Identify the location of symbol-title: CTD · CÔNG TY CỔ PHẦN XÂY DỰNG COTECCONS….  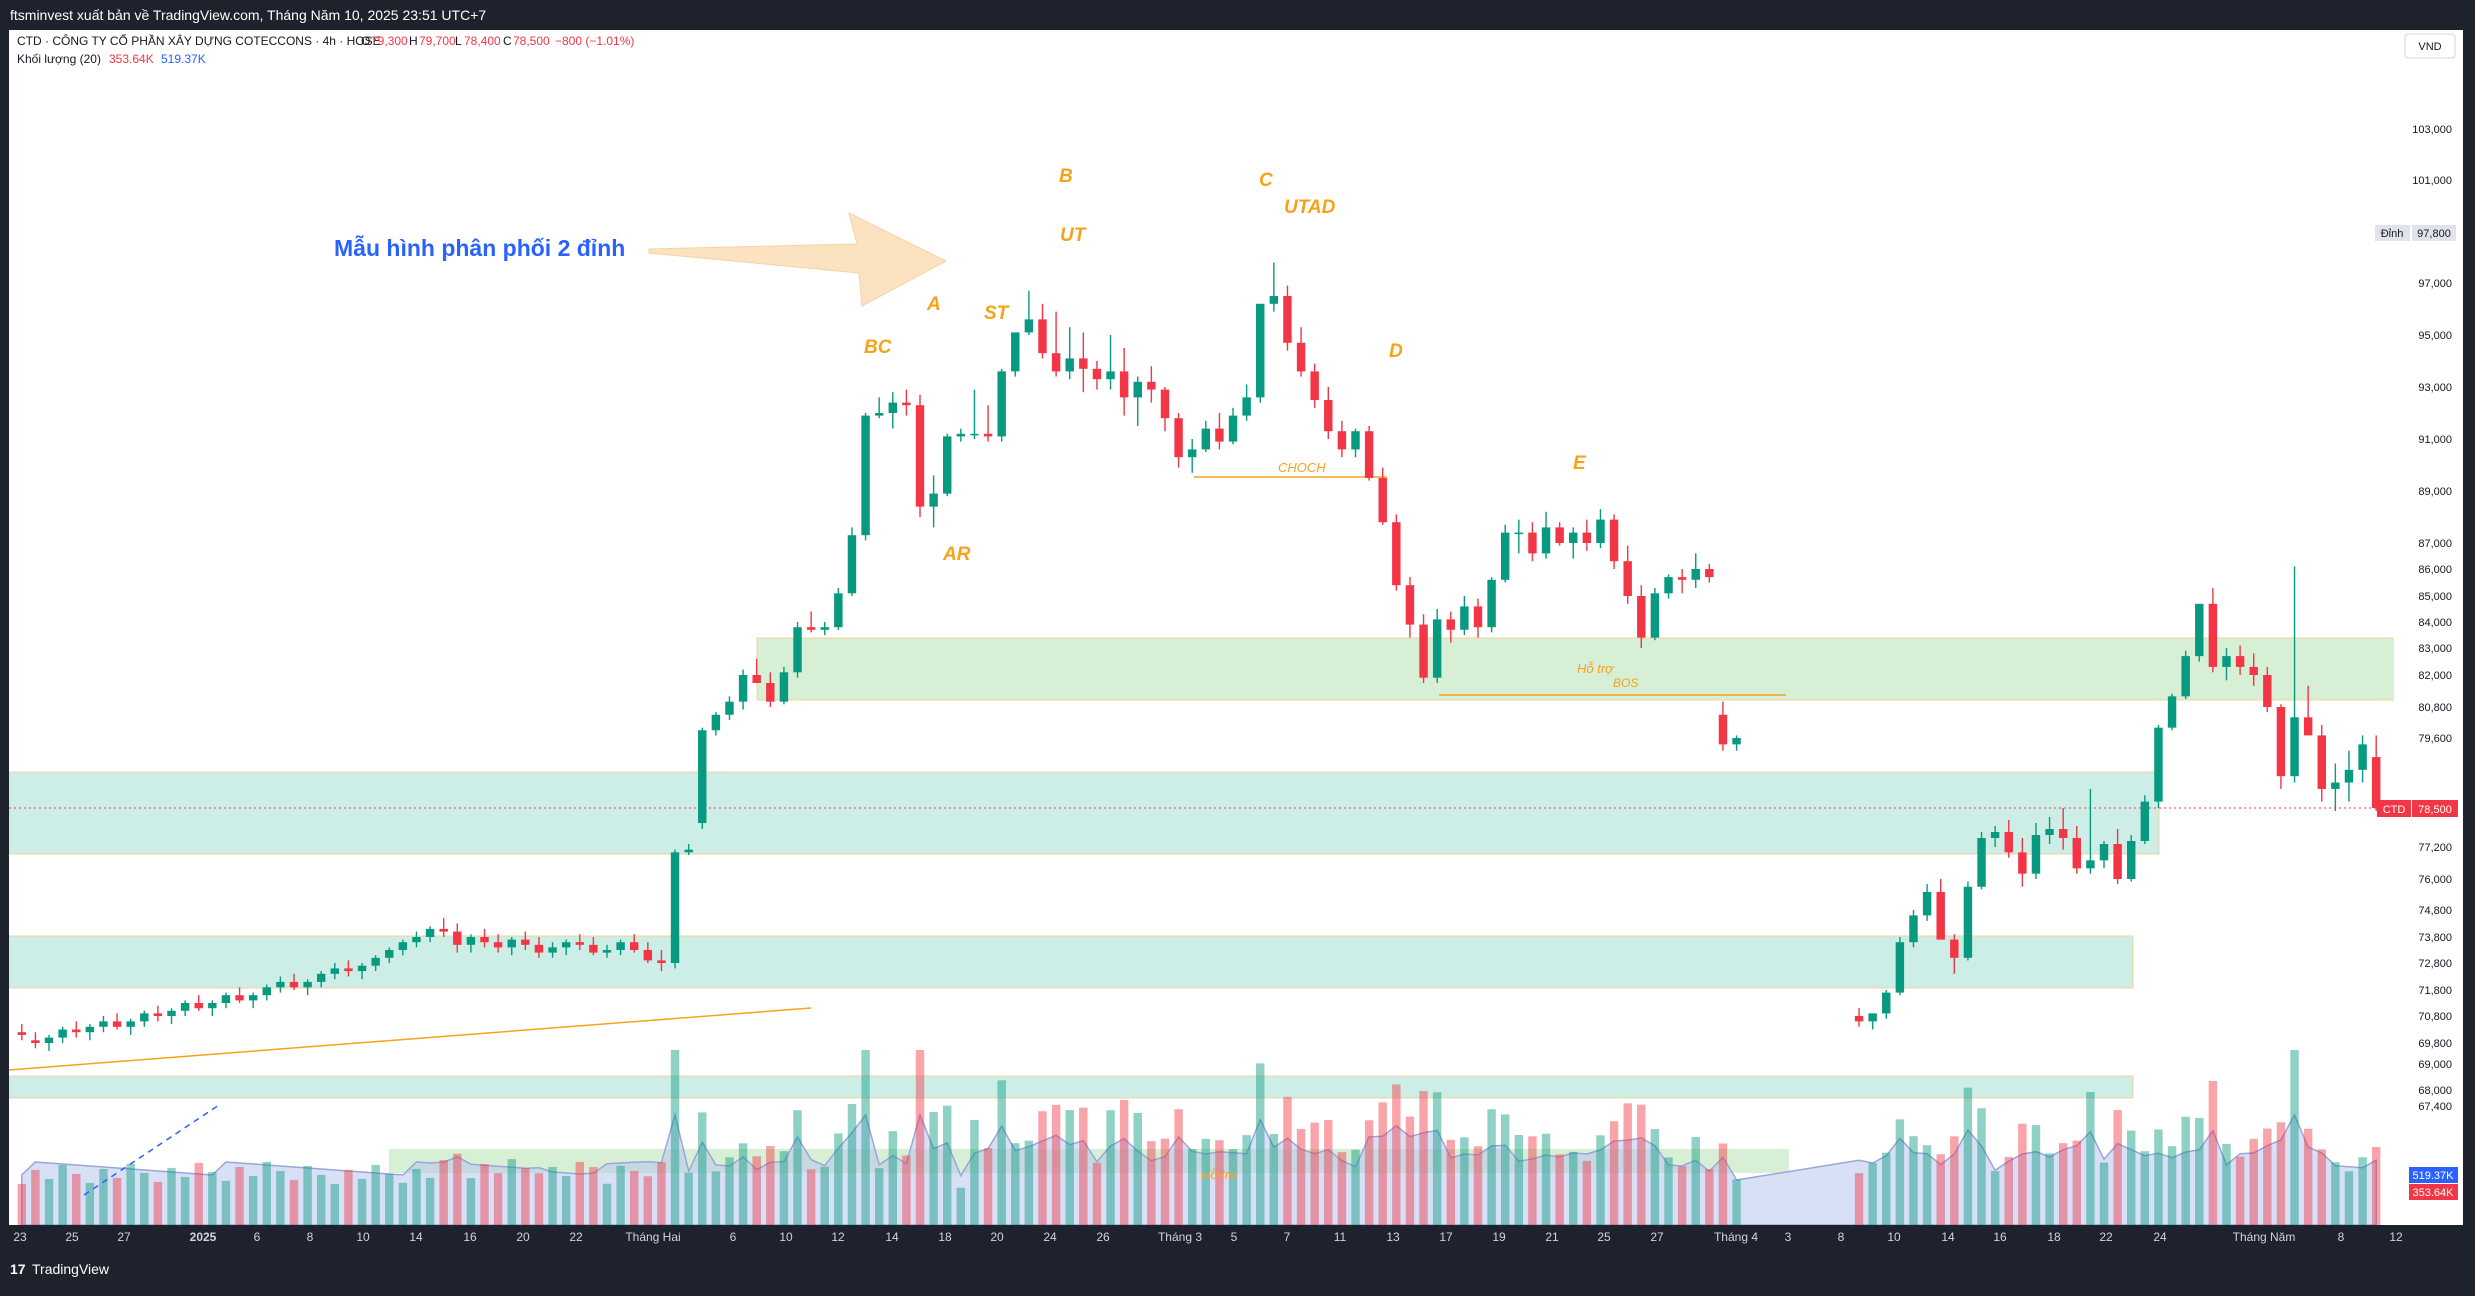
(199, 40).